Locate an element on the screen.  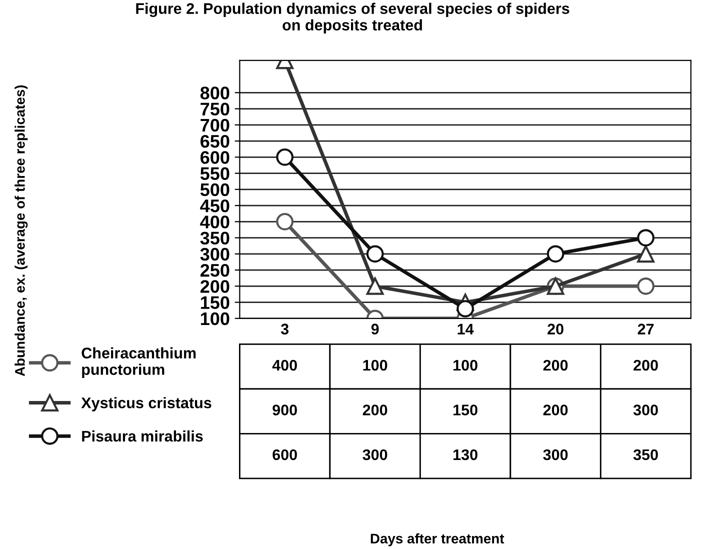
data-label: 600 is located at coordinates (284, 454).